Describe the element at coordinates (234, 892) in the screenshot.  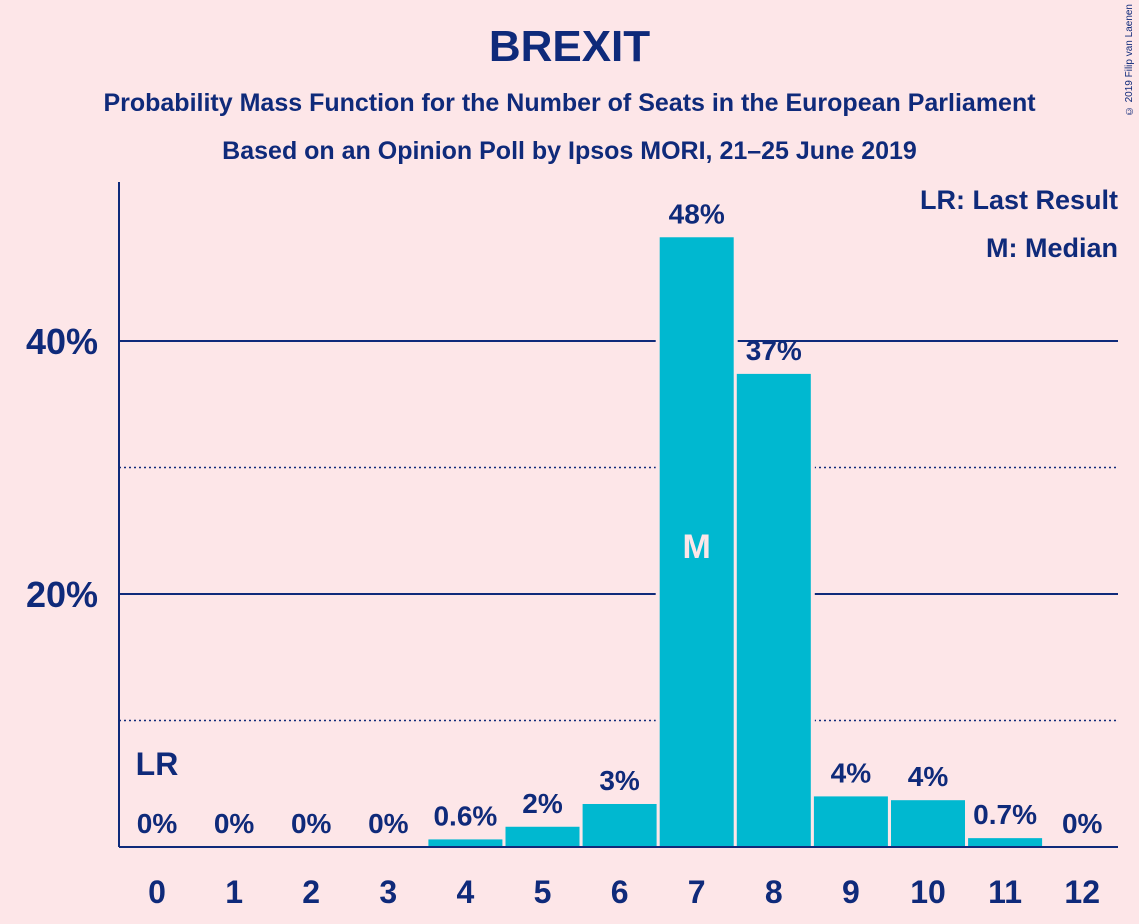
I see `x-tick-label: 1` at that location.